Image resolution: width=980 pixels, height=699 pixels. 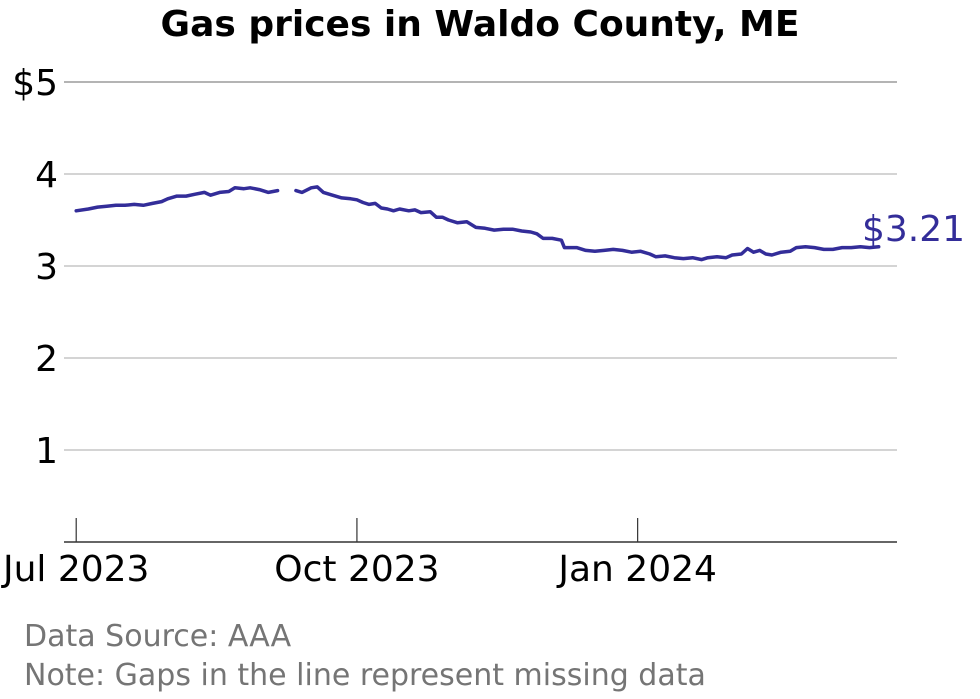 What do you see at coordinates (46, 359) in the screenshot?
I see `y-tick-label: 2` at bounding box center [46, 359].